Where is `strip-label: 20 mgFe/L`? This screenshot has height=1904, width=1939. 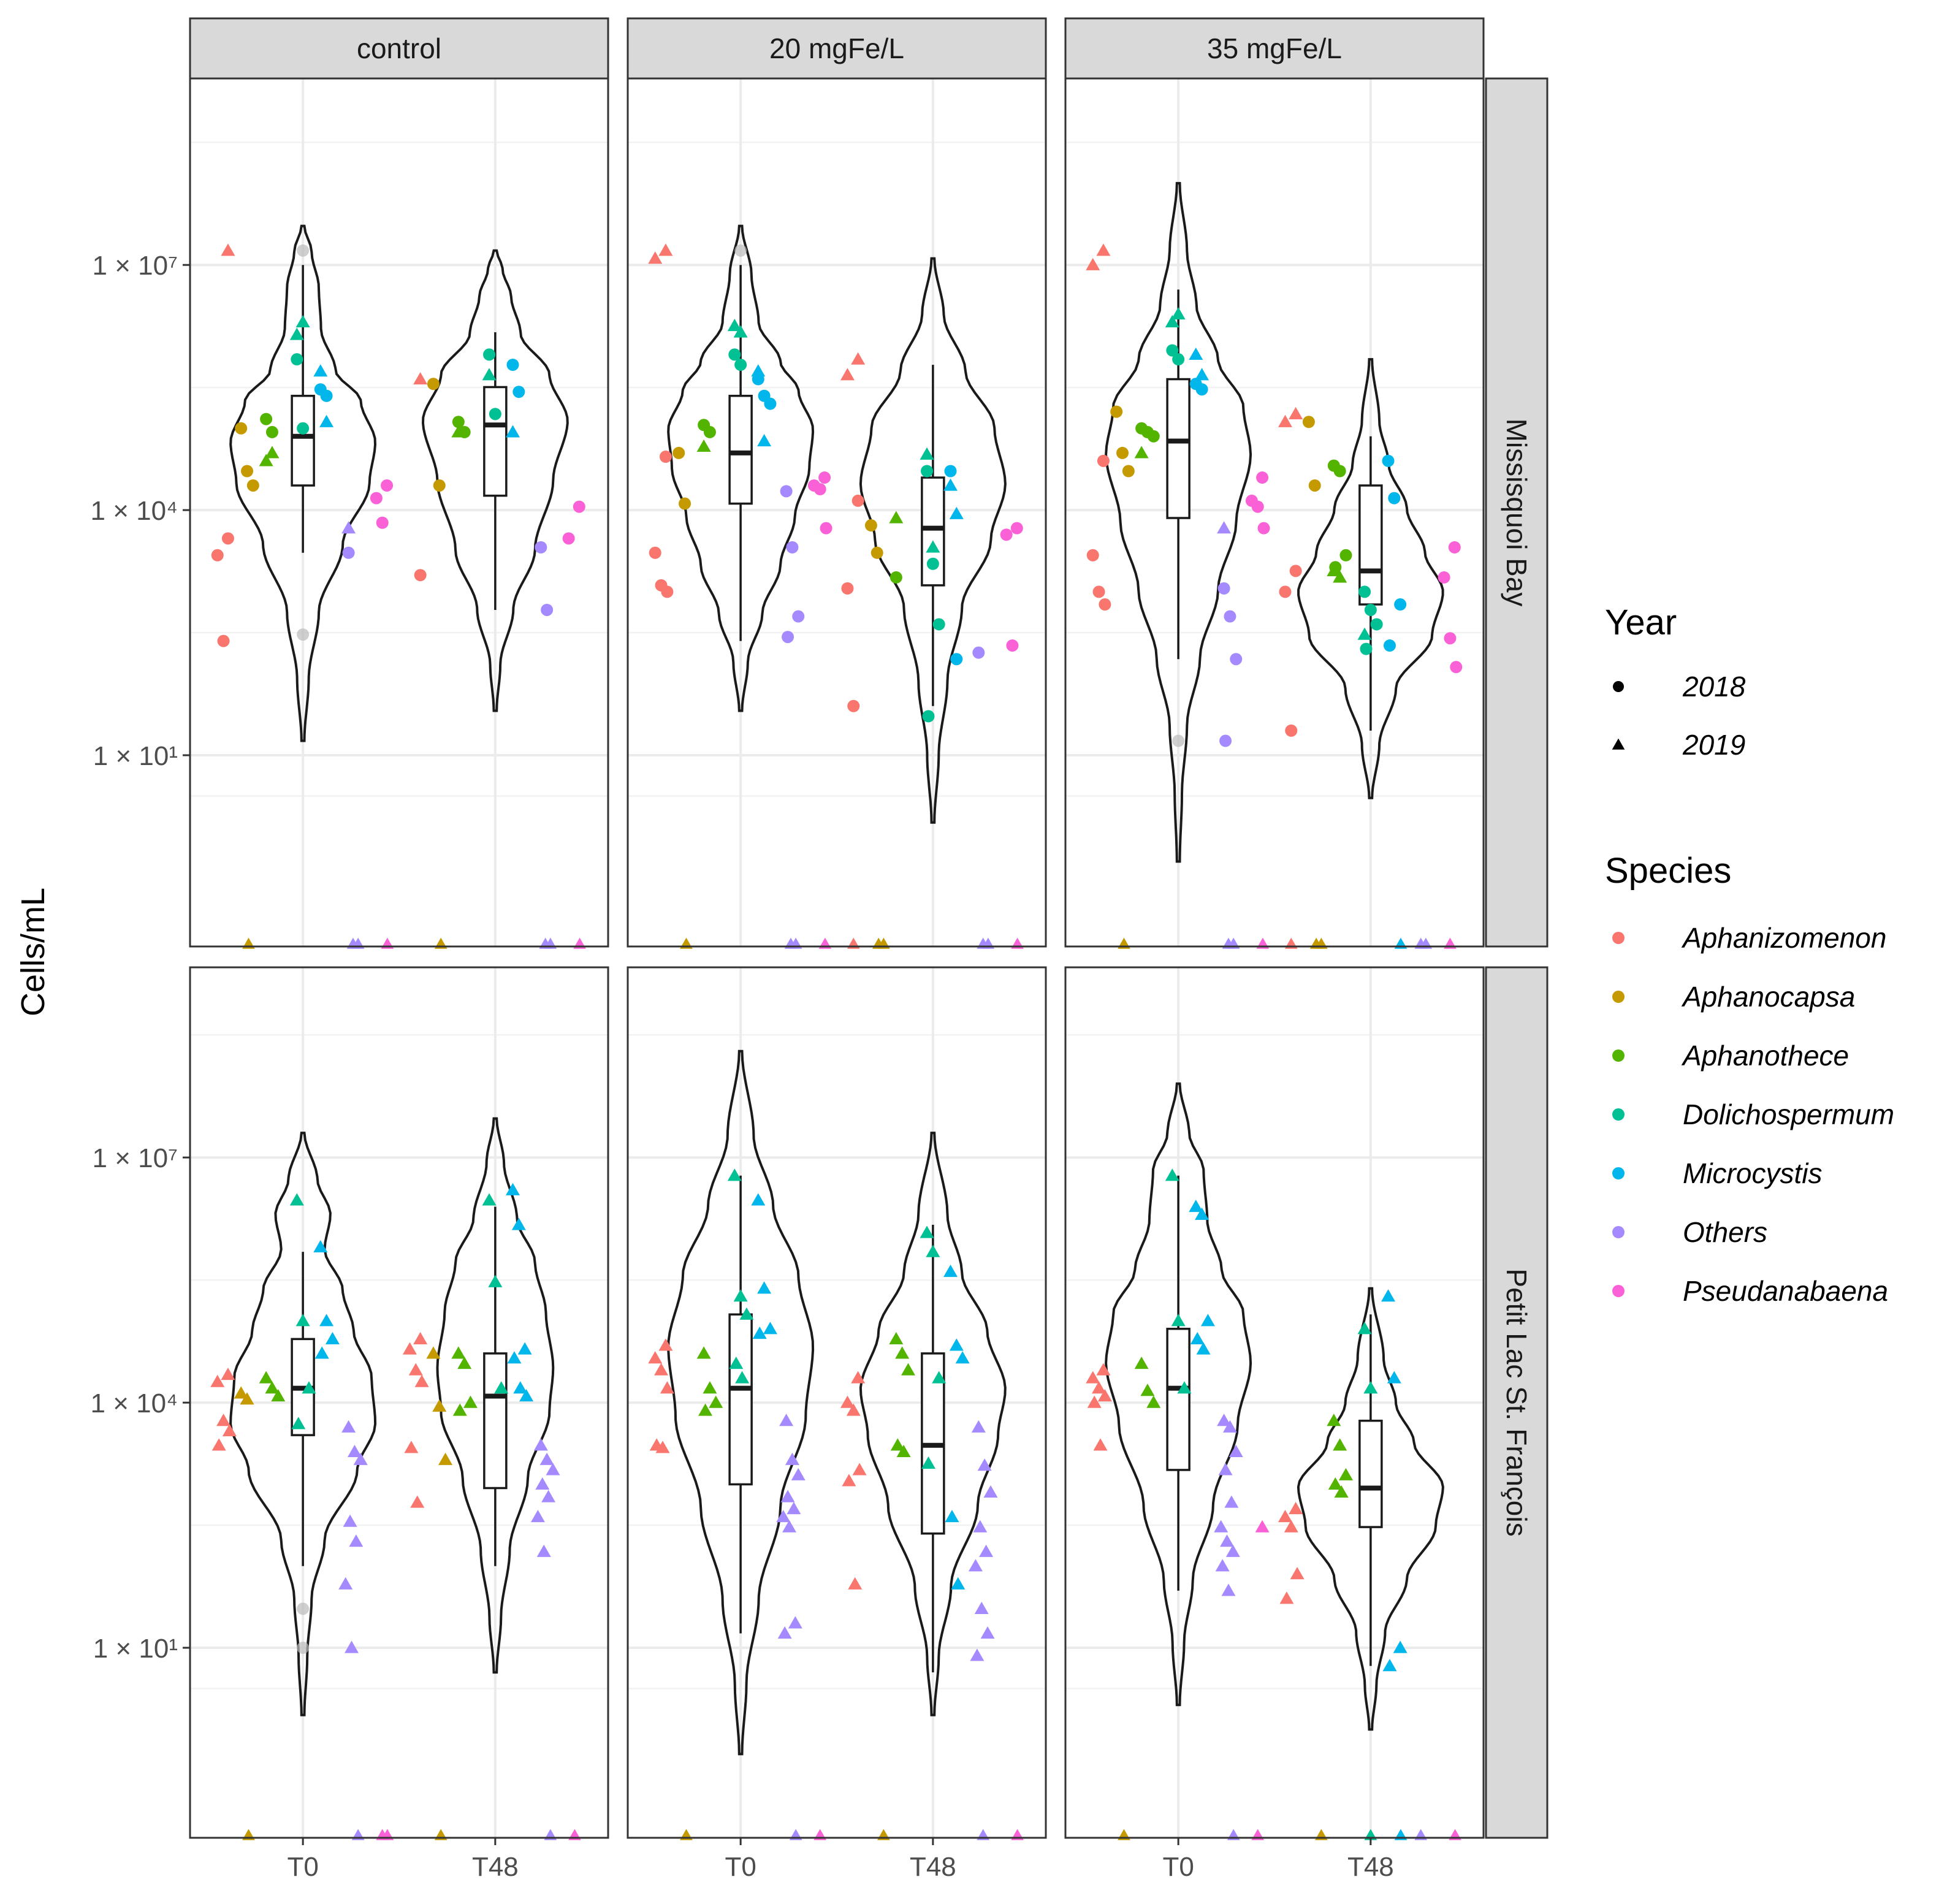 strip-label: 20 mgFe/L is located at coordinates (836, 48).